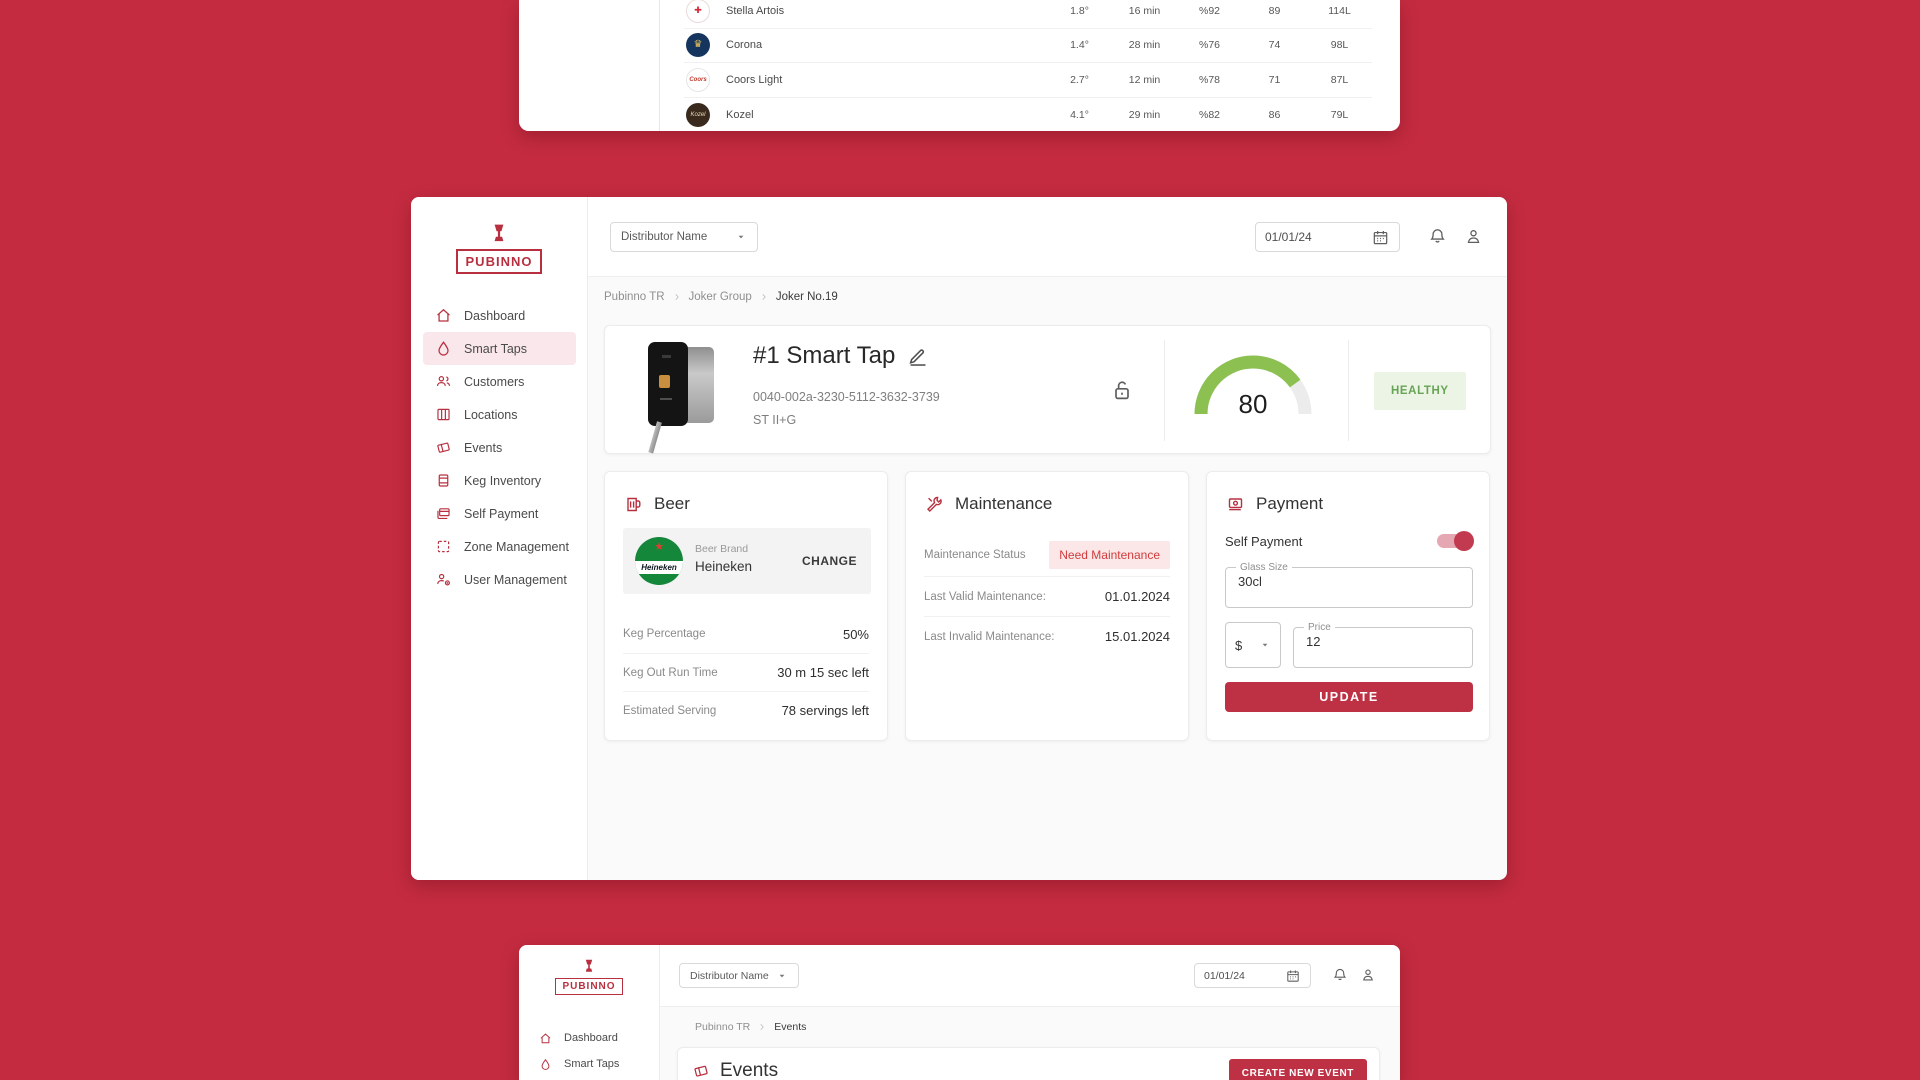 The image size is (1920, 1080). What do you see at coordinates (1137, 636) in the screenshot?
I see `stat-value: 15.01.2024` at bounding box center [1137, 636].